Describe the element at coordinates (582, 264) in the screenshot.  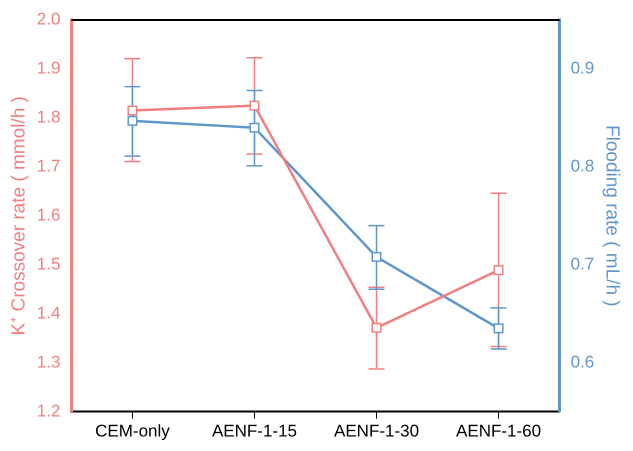
I see `y2-tick-label: 0.7` at that location.